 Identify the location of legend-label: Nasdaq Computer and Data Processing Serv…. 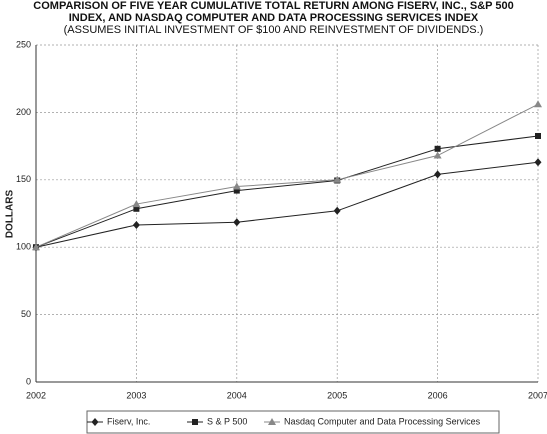
(382, 421).